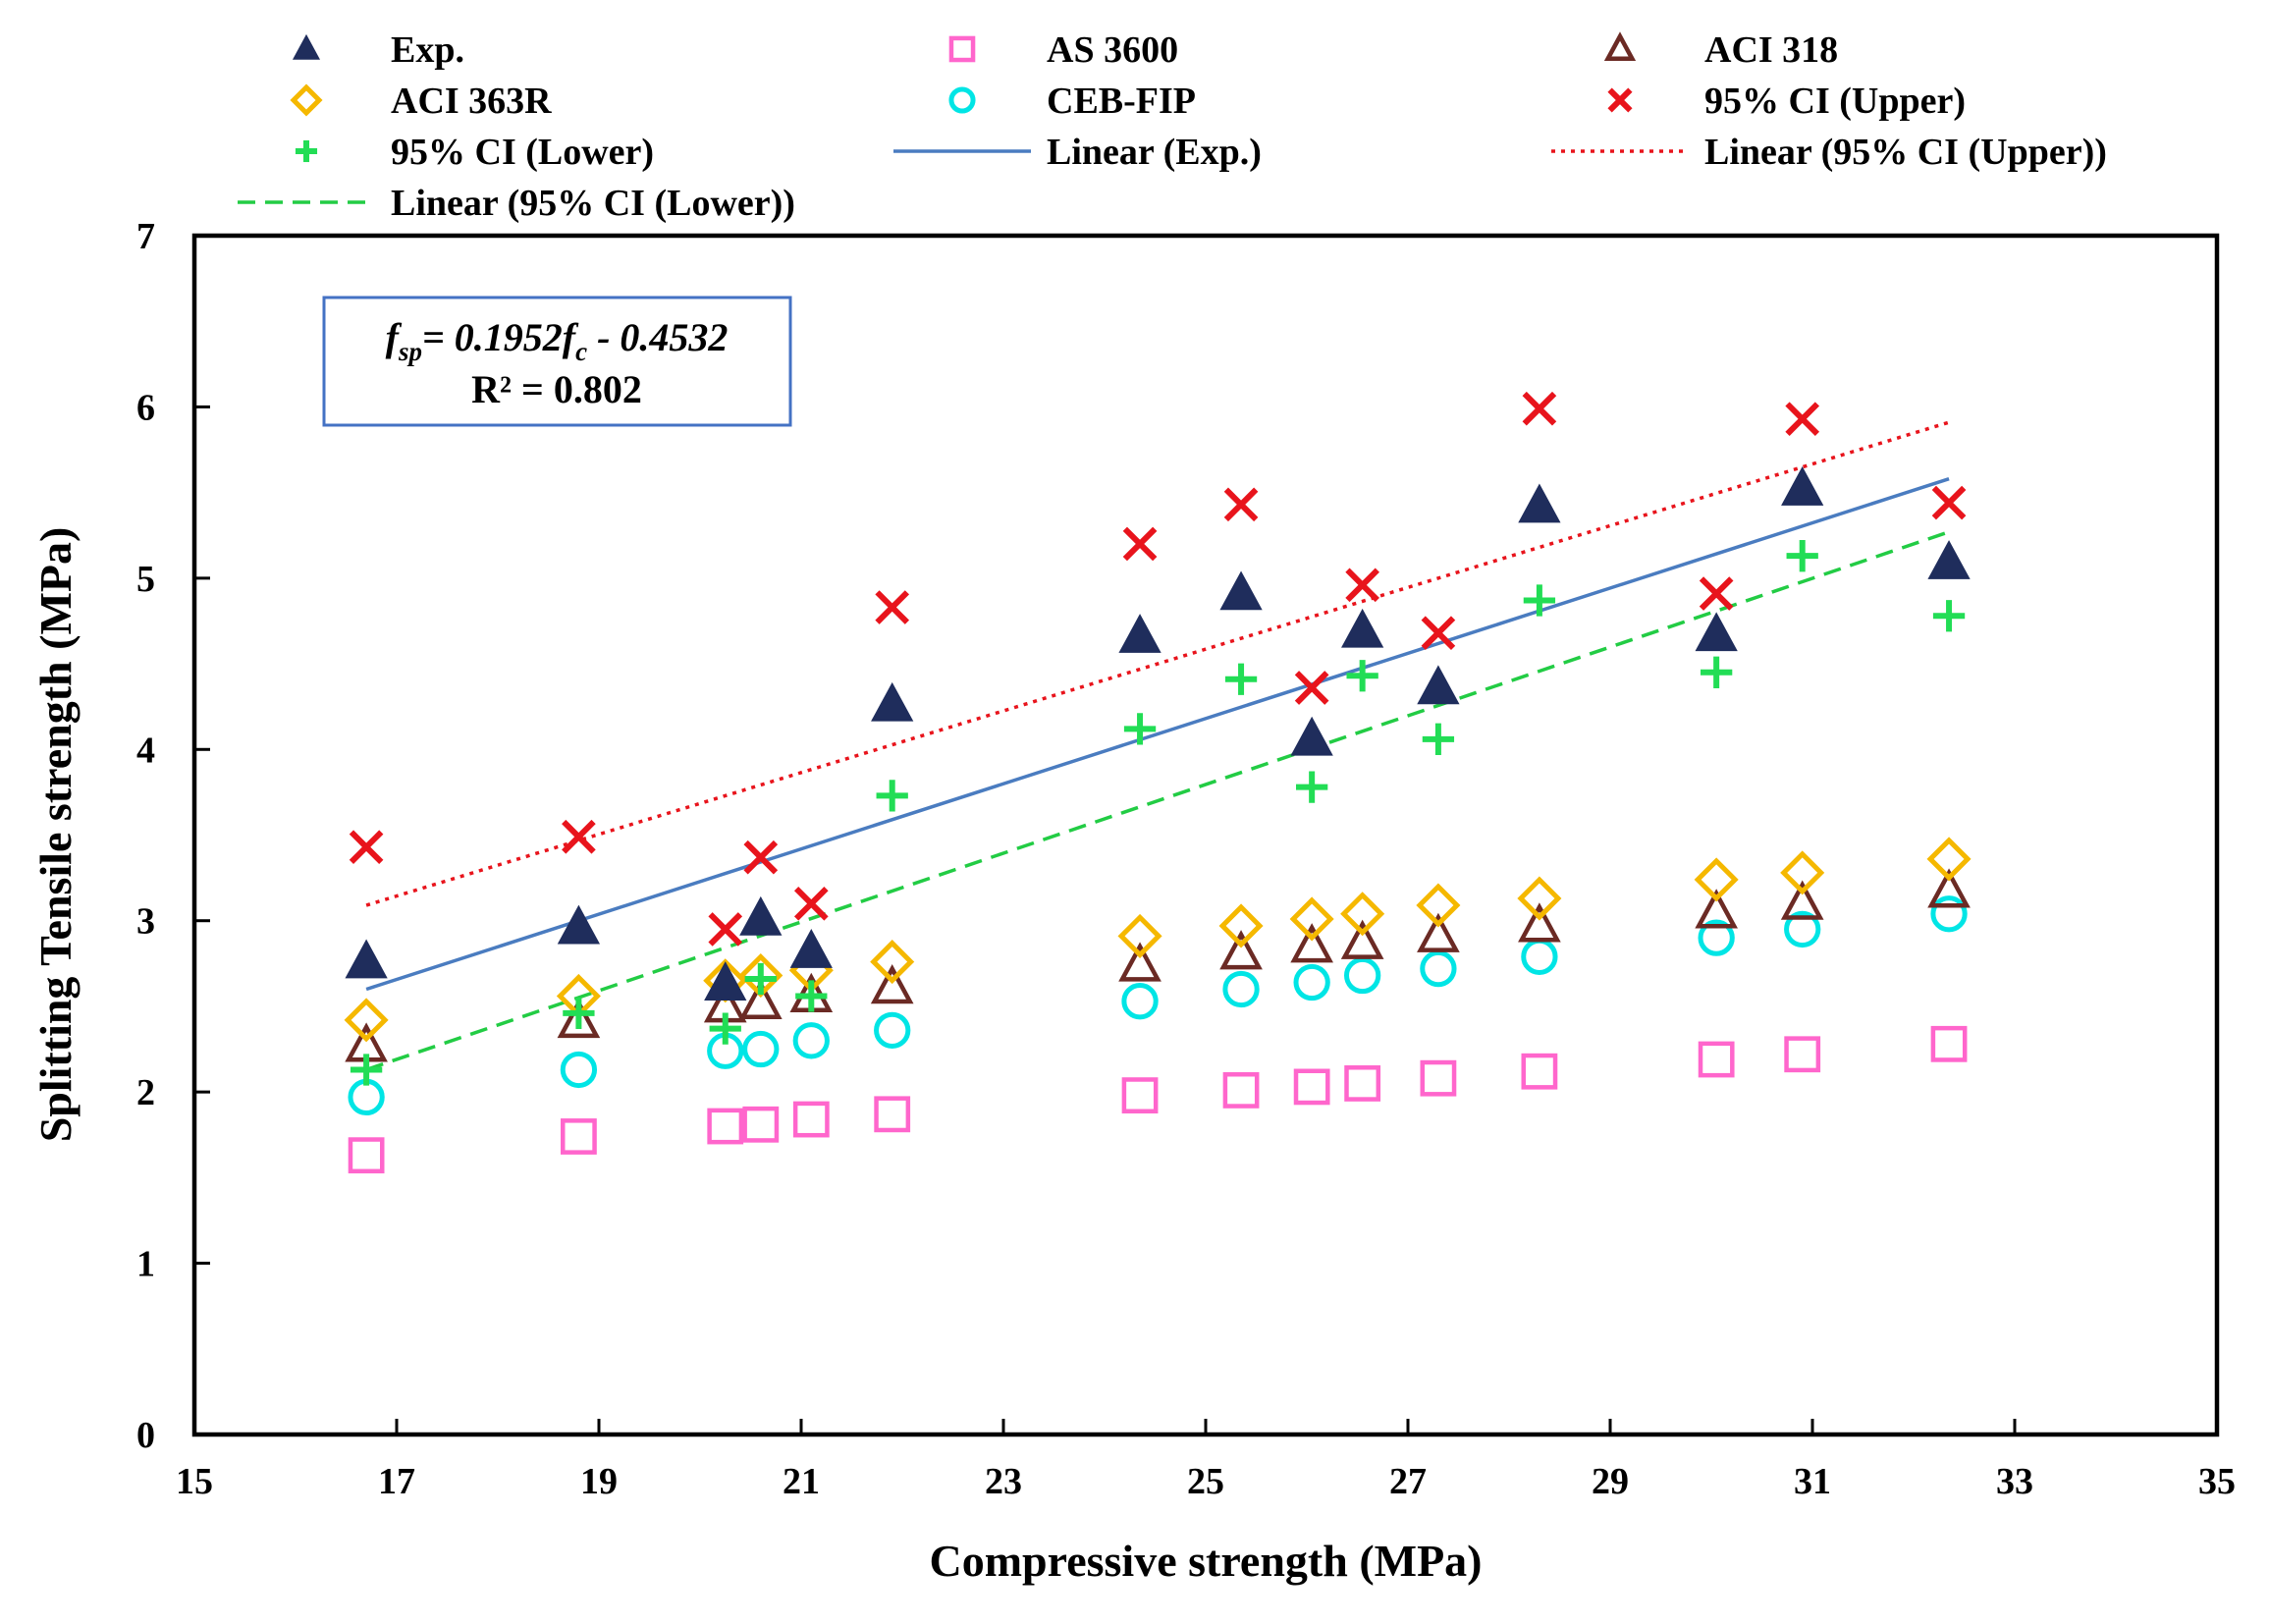 The width and height of the screenshot is (2269, 1624). Describe the element at coordinates (145, 236) in the screenshot. I see `y-tick-label: 7` at that location.